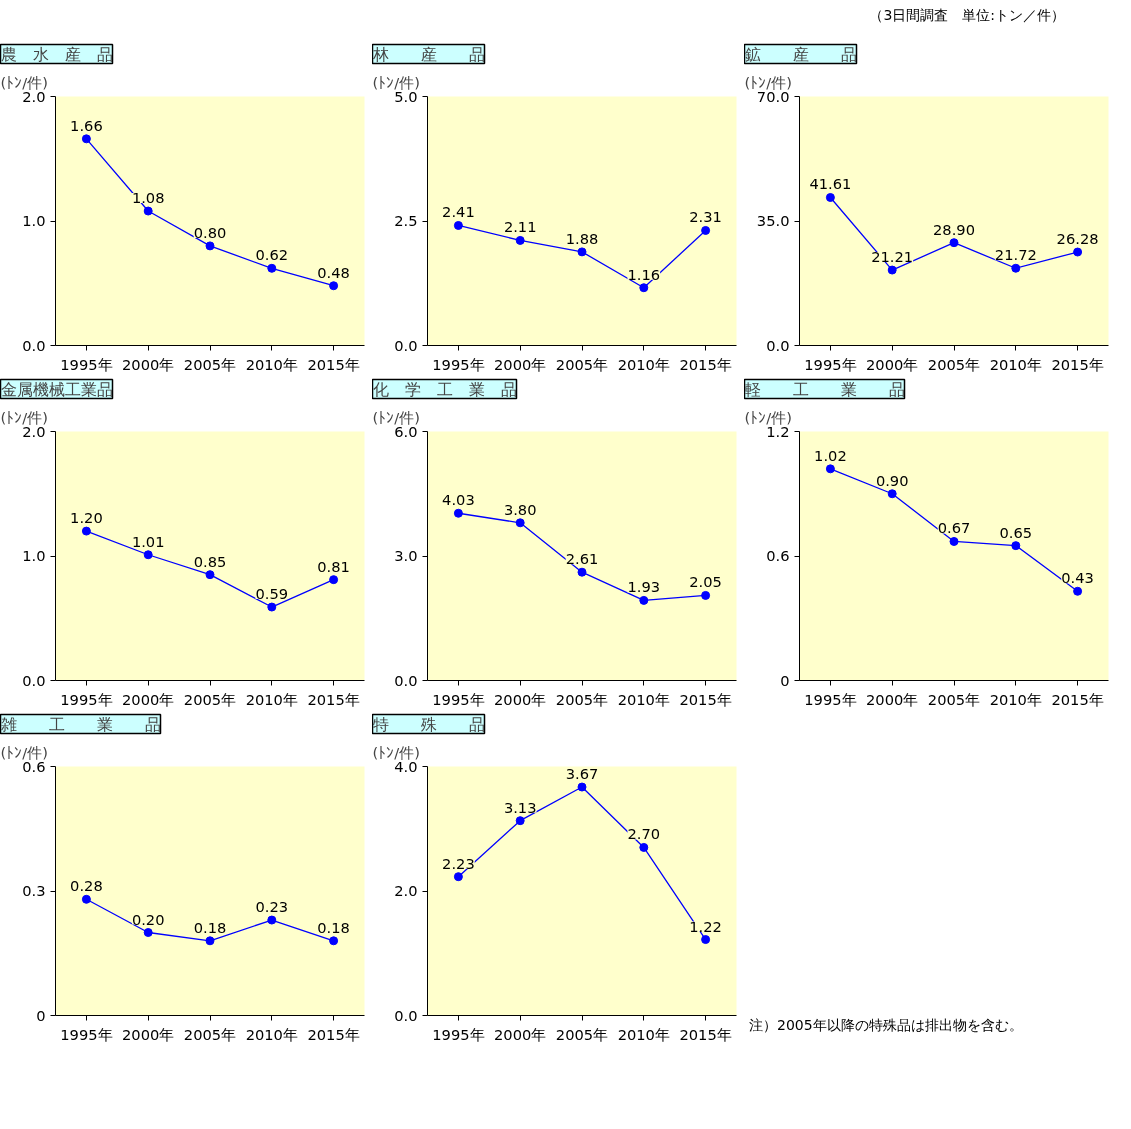 This screenshot has height=1129, width=1131. I want to click on data-label: 0.62, so click(272, 255).